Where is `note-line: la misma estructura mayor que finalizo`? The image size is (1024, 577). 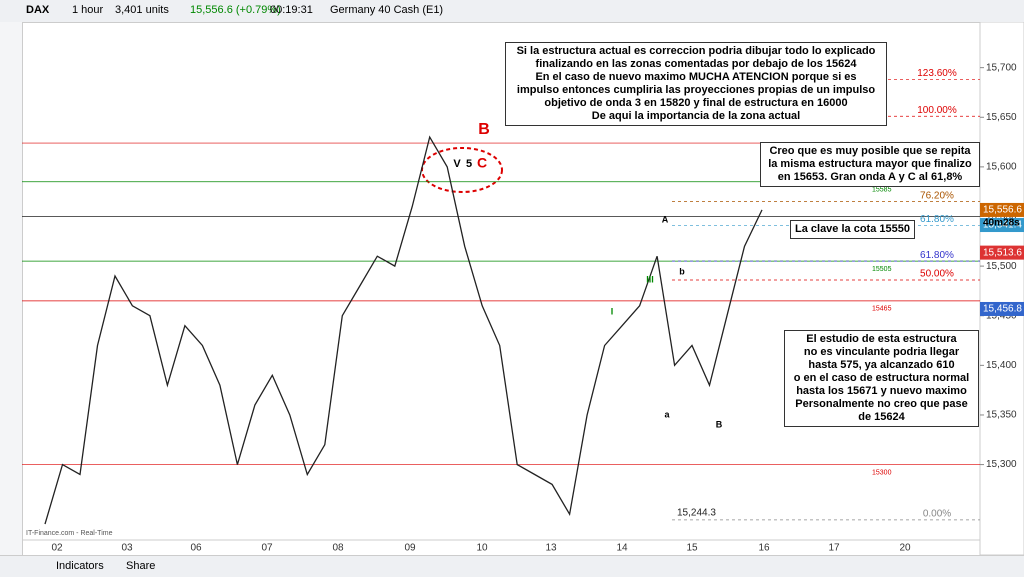 note-line: la misma estructura mayor que finalizo is located at coordinates (870, 164).